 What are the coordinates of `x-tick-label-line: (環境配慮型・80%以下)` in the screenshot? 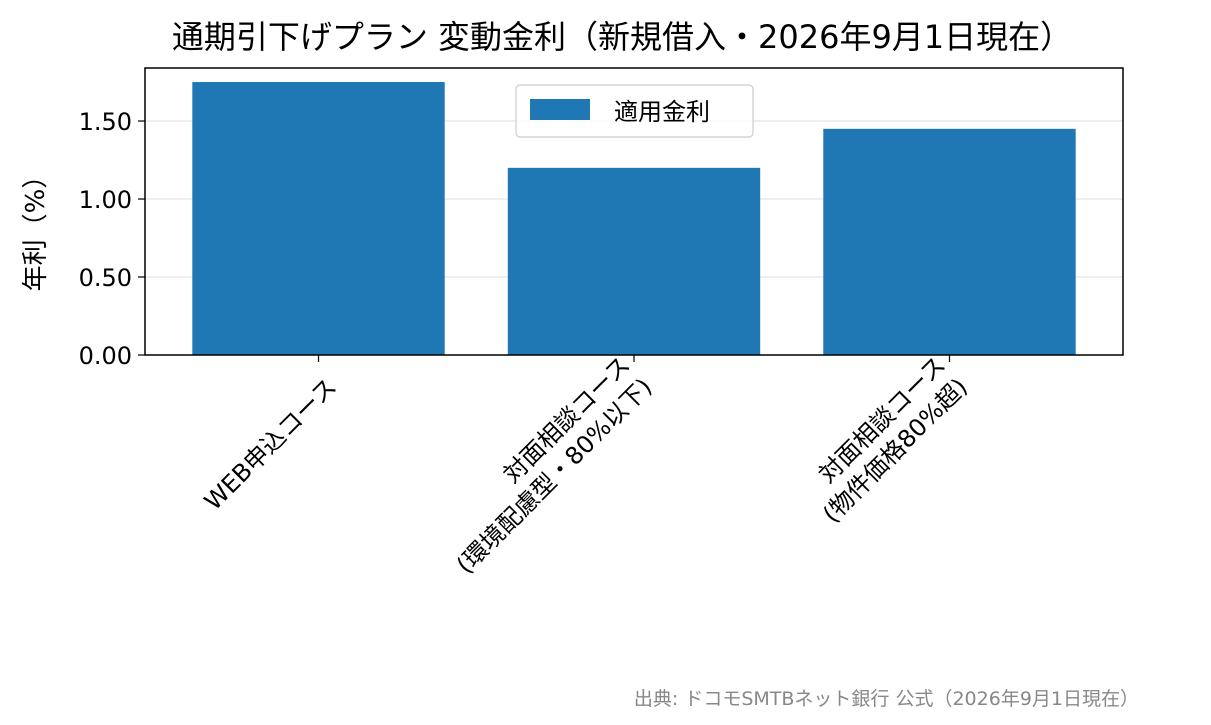 It's located at (554, 476).